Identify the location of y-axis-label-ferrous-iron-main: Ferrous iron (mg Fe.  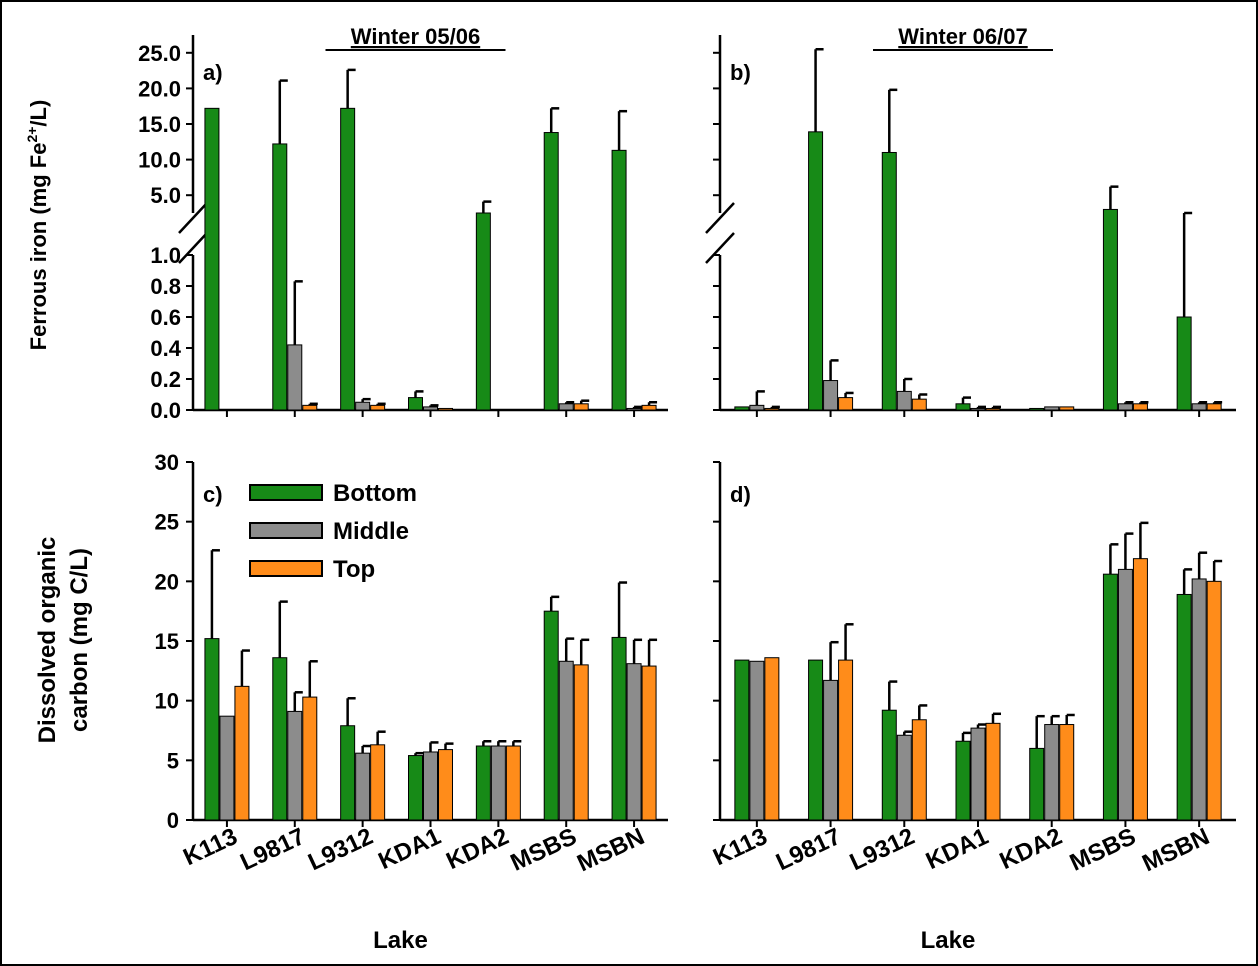
(38, 247).